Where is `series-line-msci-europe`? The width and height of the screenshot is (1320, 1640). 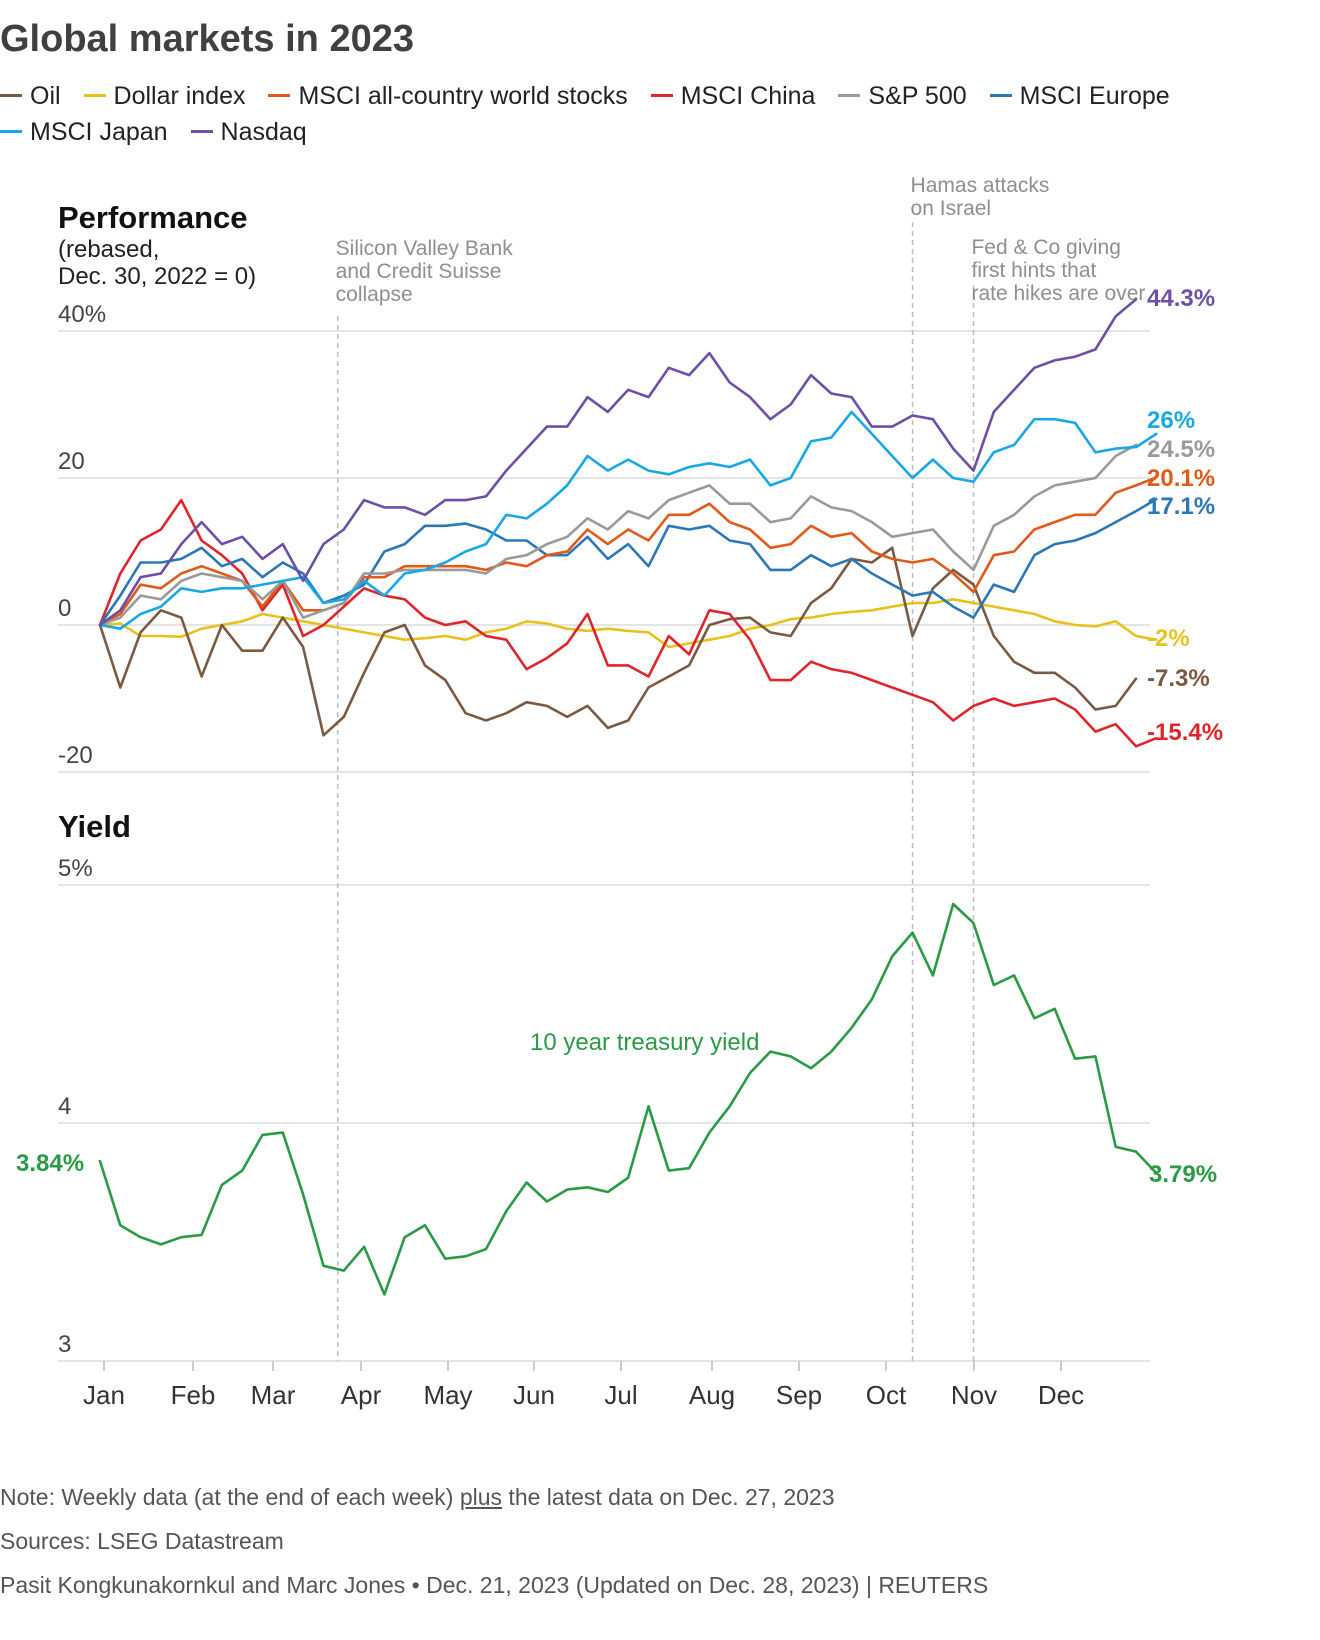 series-line-msci-europe is located at coordinates (628, 562).